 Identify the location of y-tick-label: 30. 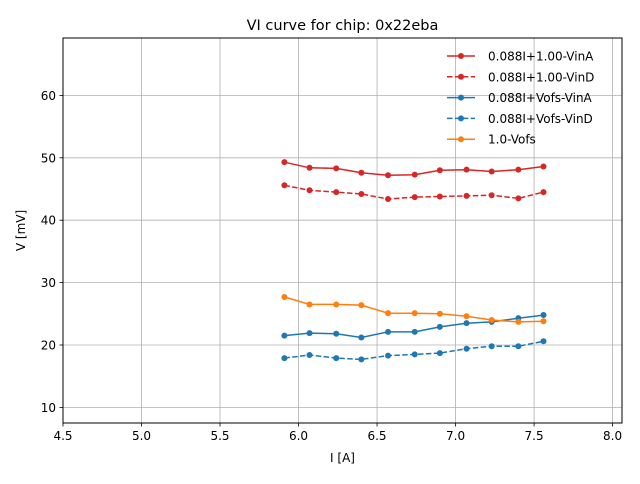
(48, 283).